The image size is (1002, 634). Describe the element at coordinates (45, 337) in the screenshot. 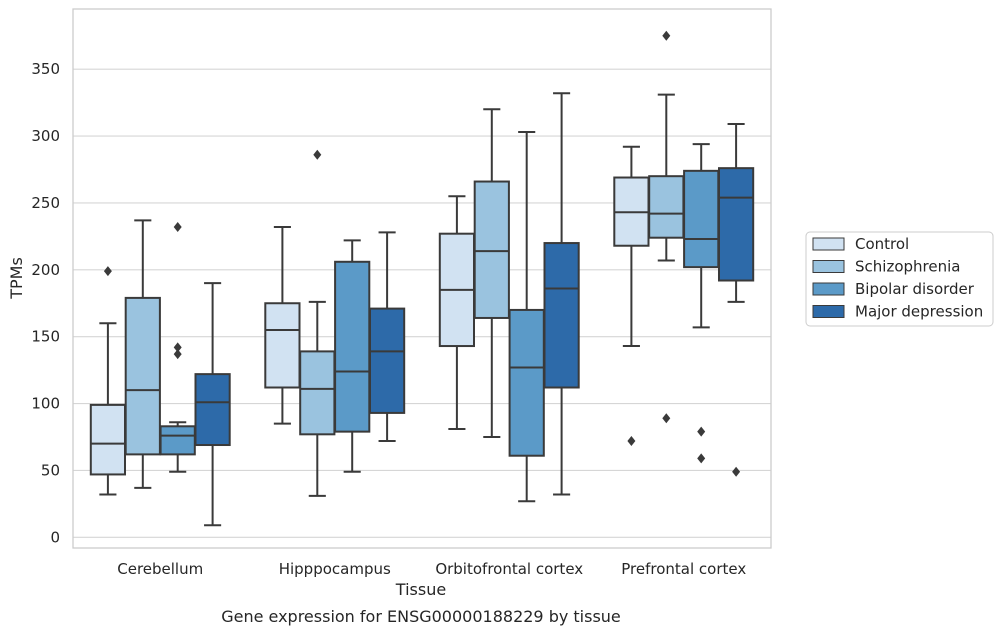

I see `y-tick-label: 150` at that location.